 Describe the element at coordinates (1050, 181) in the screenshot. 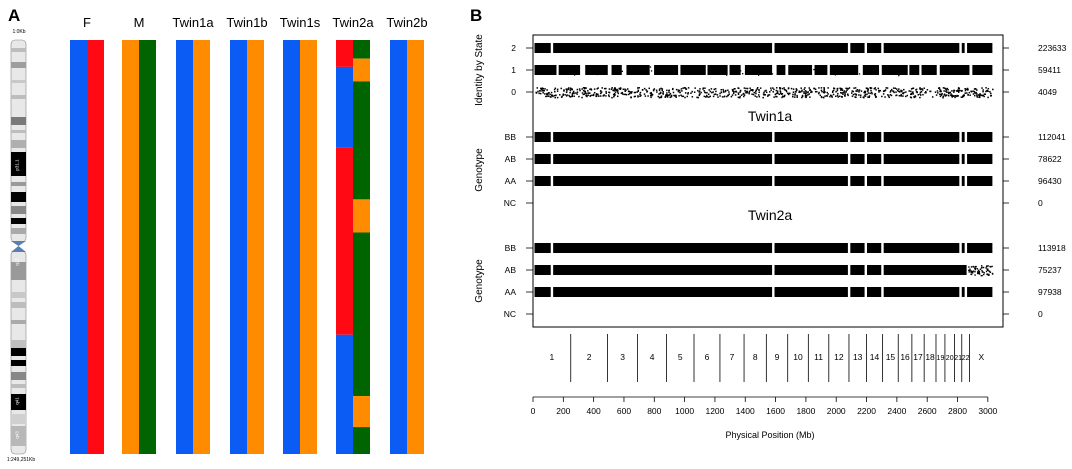

I see `count-label-twin1a-aa: 96430` at that location.